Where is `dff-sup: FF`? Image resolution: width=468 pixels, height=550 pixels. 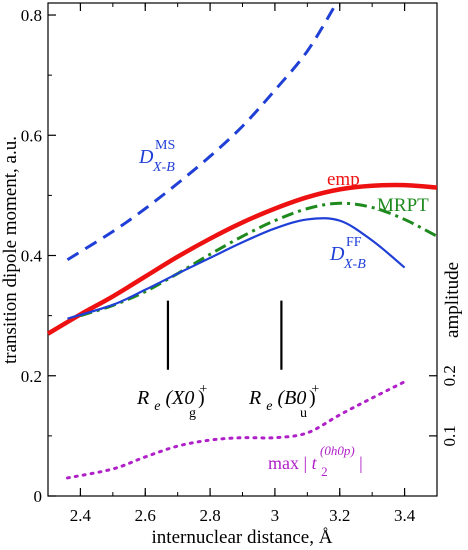
dff-sup: FF is located at coordinates (354, 242).